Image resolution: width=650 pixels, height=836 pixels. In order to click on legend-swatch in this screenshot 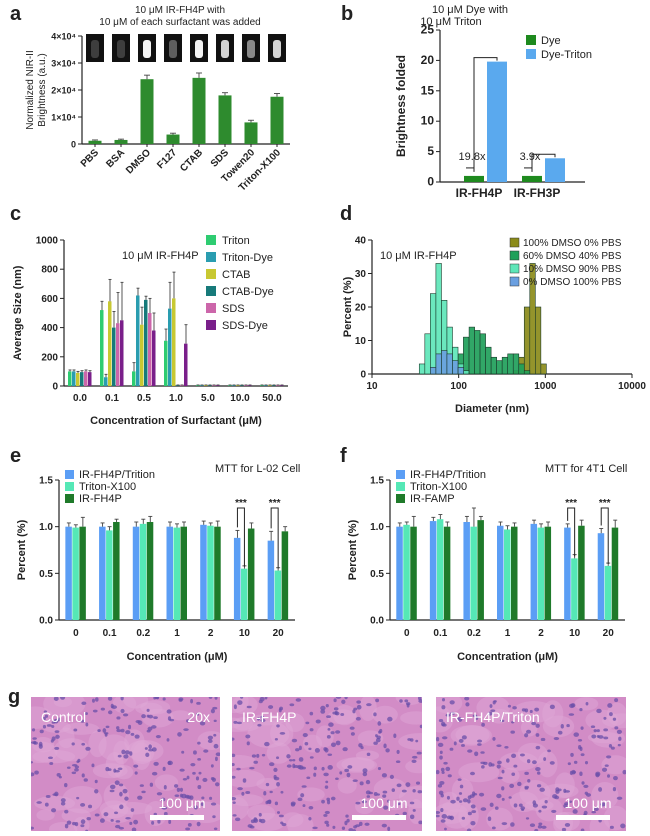, I will do `click(69, 486)`.